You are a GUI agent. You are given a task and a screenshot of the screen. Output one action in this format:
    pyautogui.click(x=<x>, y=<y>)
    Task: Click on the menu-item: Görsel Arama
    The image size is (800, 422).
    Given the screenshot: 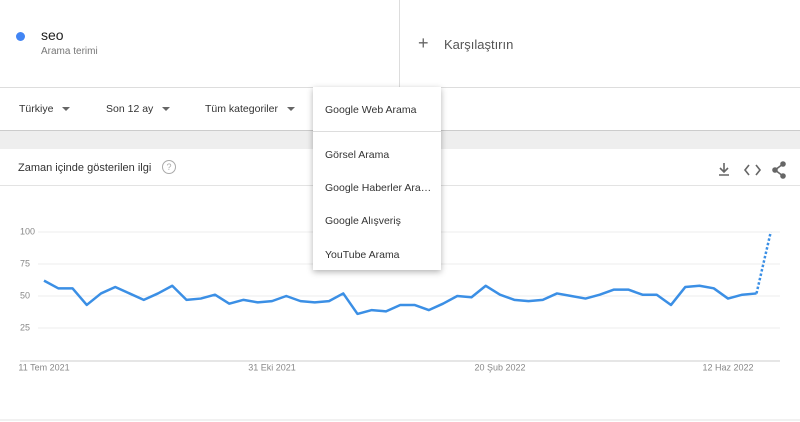 What is the action you would take?
    pyautogui.click(x=357, y=155)
    